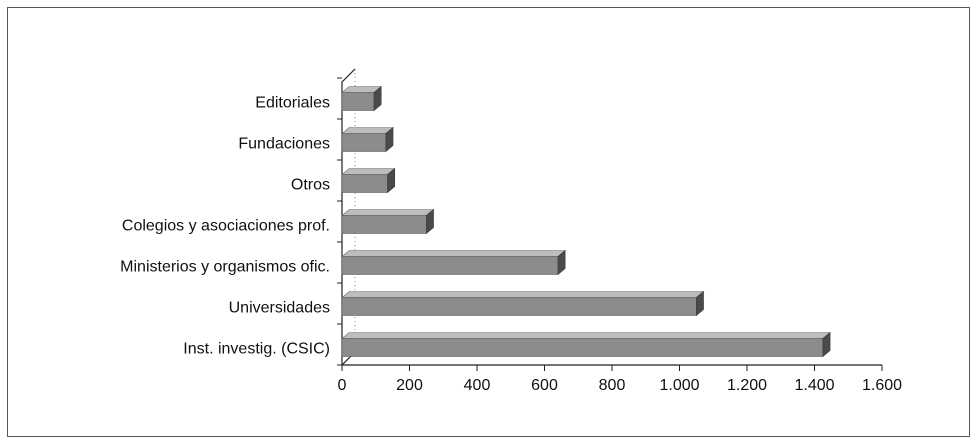 Image resolution: width=979 pixels, height=444 pixels. I want to click on category-label-colegios-y-asociaciones-prof: Colegios y asociaciones prof., so click(226, 226).